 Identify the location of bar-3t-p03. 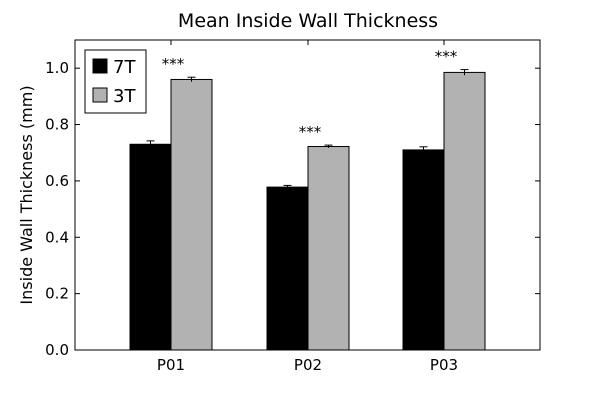
(464, 211).